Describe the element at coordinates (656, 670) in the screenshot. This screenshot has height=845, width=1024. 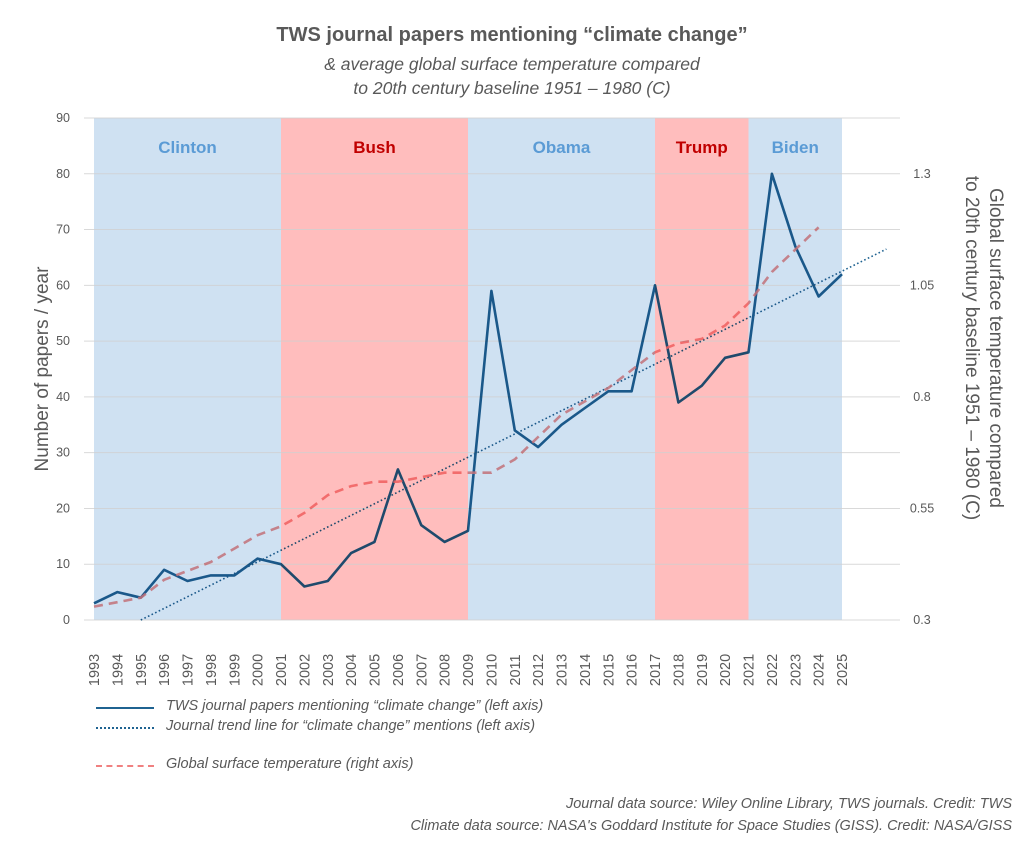
I see `x-tick-label: 2017` at that location.